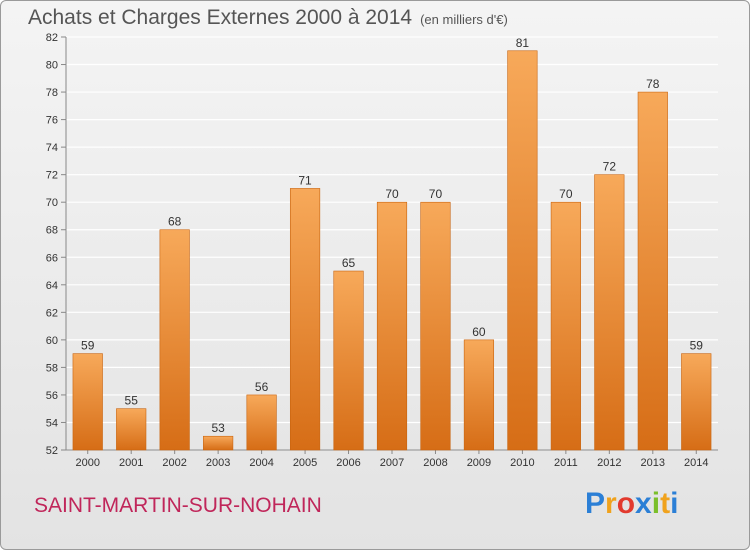 The height and width of the screenshot is (550, 750). What do you see at coordinates (178, 505) in the screenshot?
I see `commune-name: SAINT-MARTIN-SUR-NOHAIN` at bounding box center [178, 505].